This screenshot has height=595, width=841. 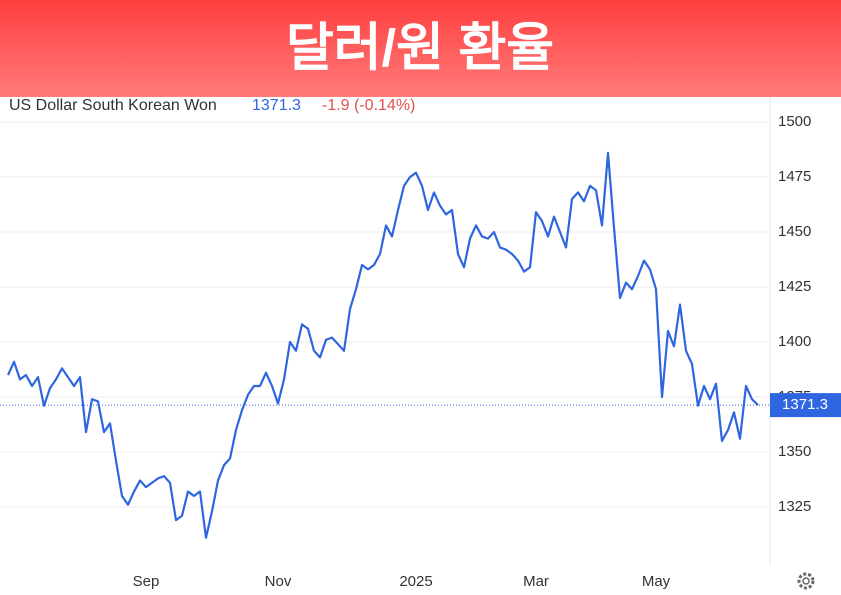 I want to click on y-tick-label: 1400, so click(x=794, y=341).